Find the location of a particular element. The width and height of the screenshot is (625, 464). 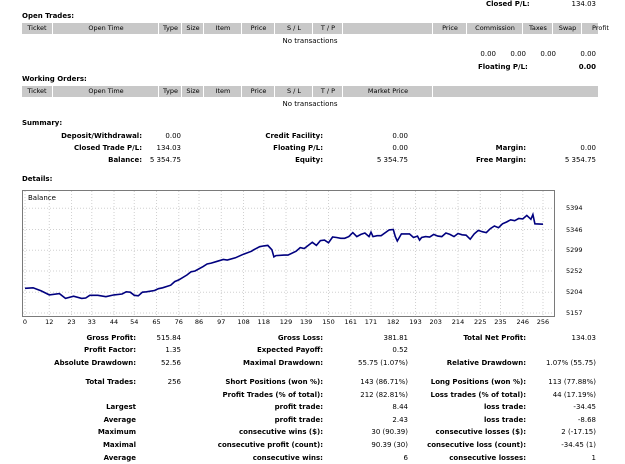

x-tick-label: 139 is located at coordinates (306, 322).